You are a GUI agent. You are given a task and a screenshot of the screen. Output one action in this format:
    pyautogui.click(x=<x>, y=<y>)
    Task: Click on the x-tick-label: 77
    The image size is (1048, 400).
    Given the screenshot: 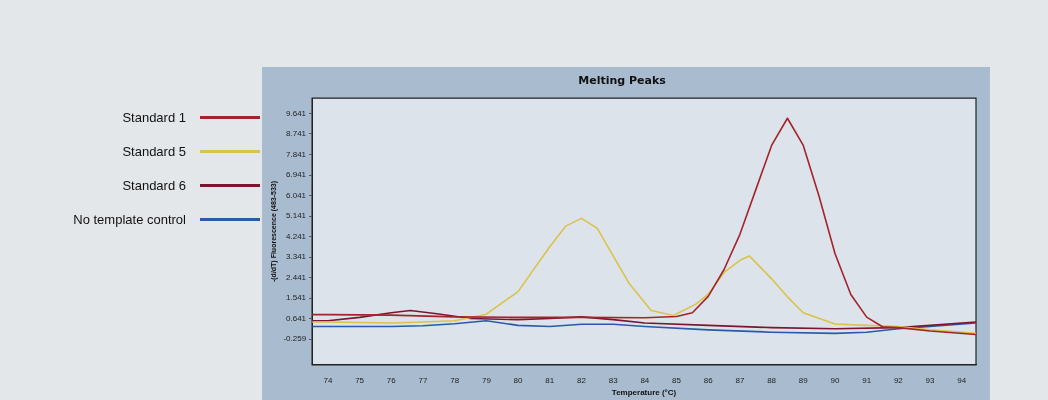 What is the action you would take?
    pyautogui.click(x=423, y=380)
    